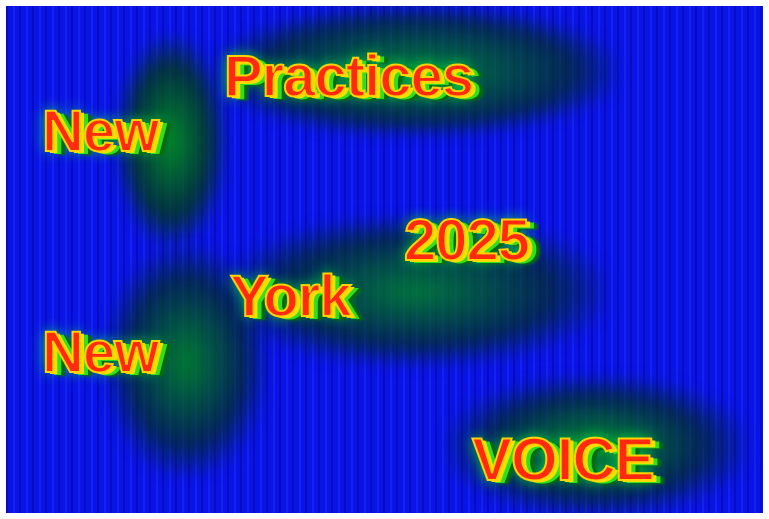 This screenshot has height=519, width=769. Describe the element at coordinates (467, 240) in the screenshot. I see `word: 2025` at that location.